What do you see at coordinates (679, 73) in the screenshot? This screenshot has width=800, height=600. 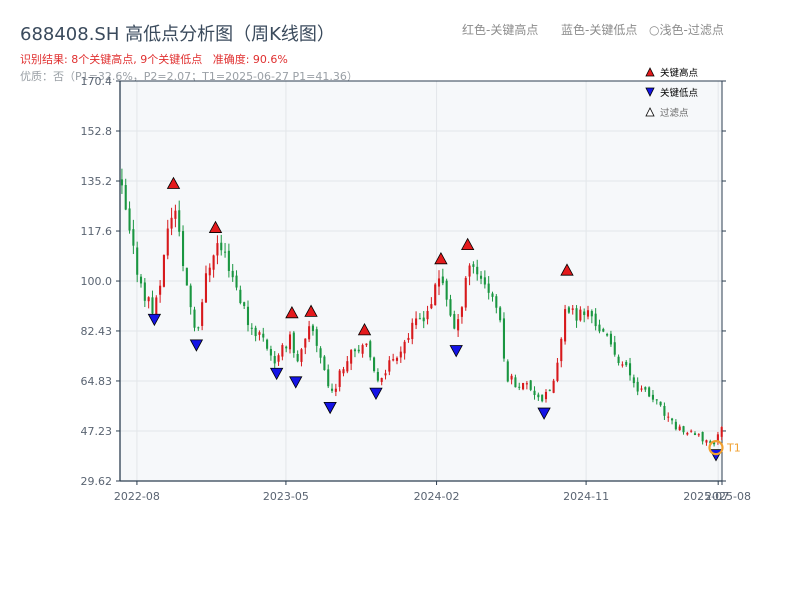 I see `legend-label-1: 关键高点` at bounding box center [679, 73].